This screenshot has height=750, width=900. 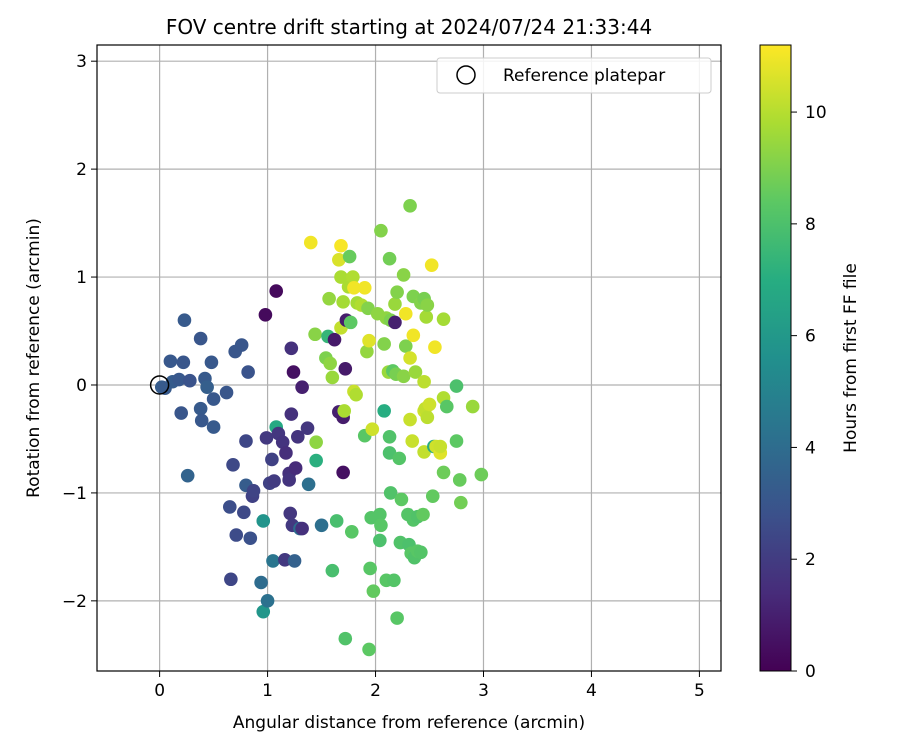 I want to click on colorbar-tick-label: 10, so click(x=816, y=113).